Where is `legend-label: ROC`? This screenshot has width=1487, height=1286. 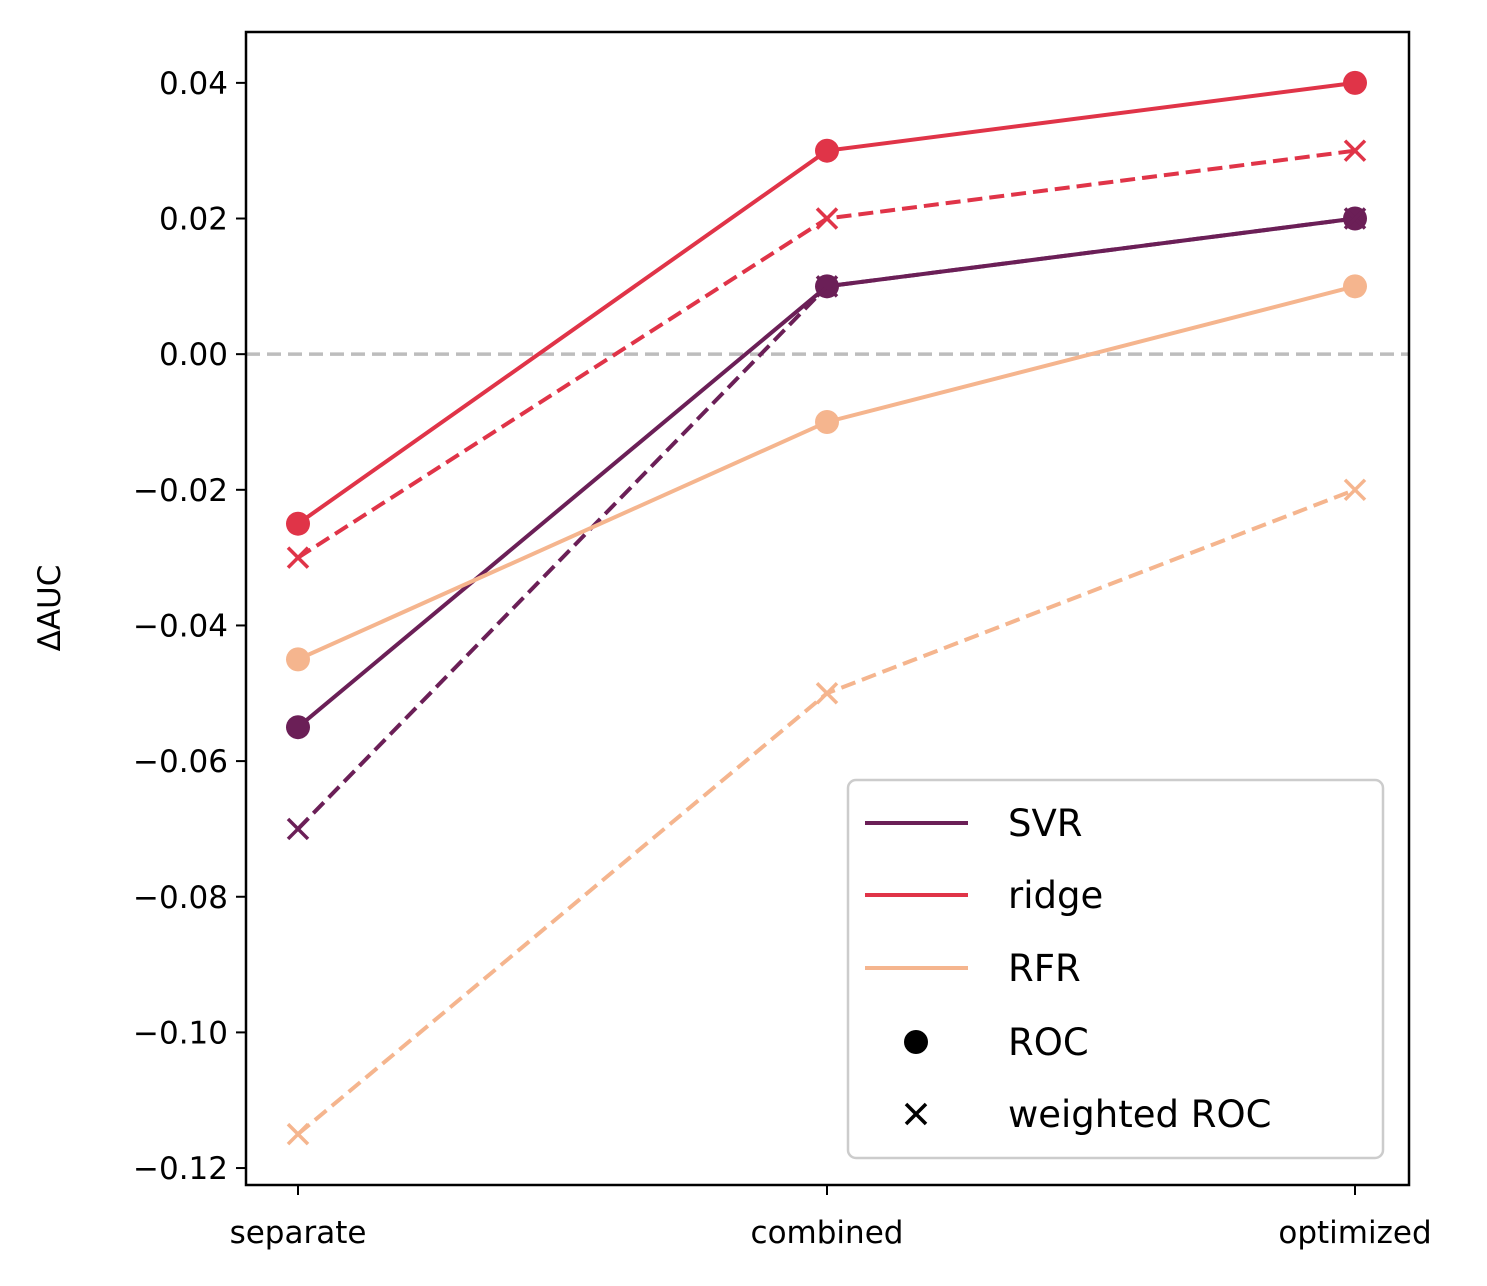 legend-label: ROC is located at coordinates (1048, 1042).